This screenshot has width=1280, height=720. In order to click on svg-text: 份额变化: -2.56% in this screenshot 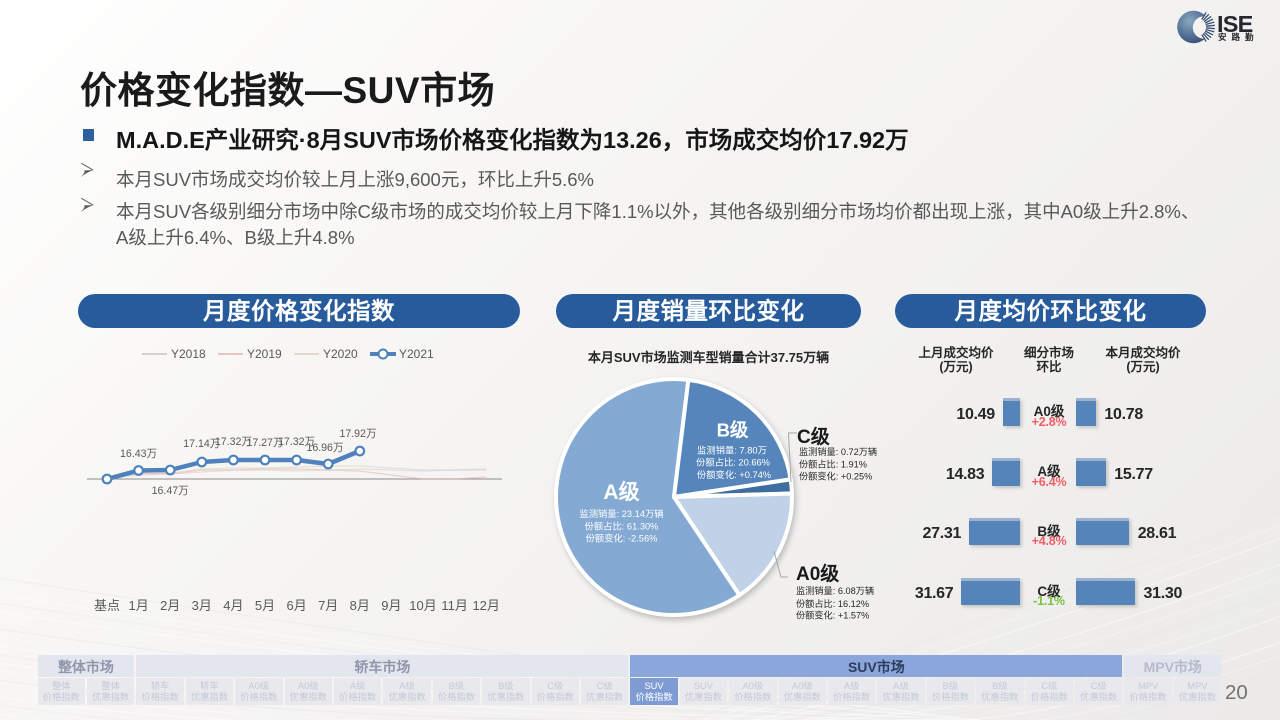, I will do `click(622, 538)`.